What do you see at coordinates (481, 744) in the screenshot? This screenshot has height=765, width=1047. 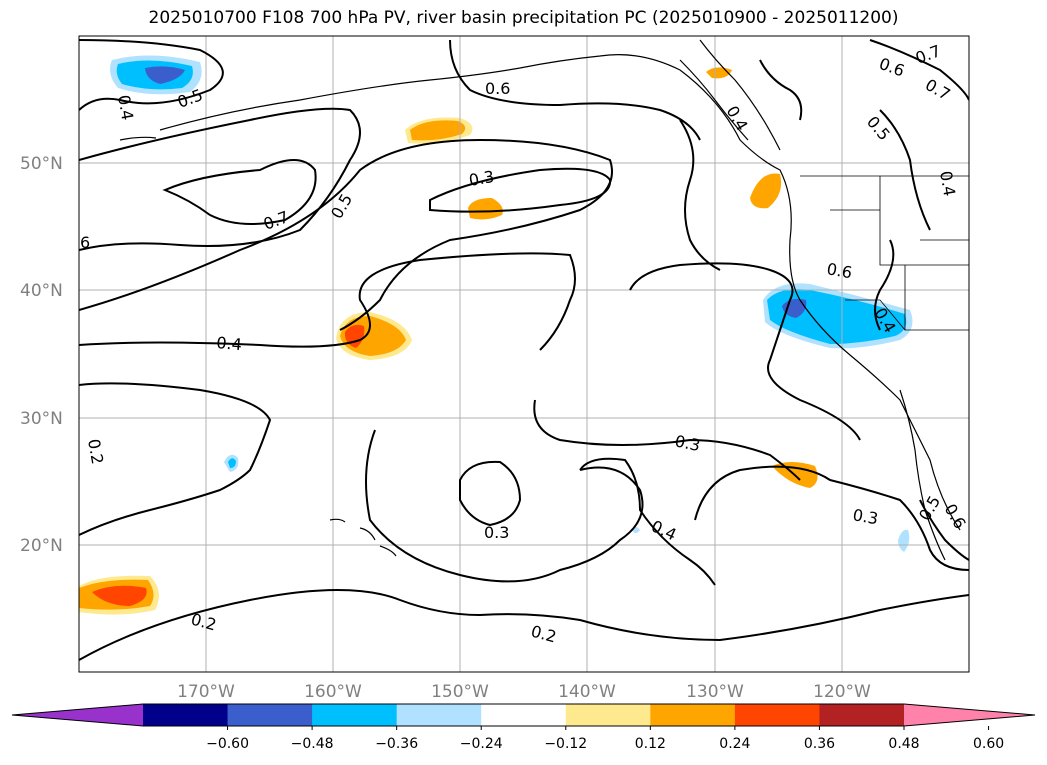 I see `colorbar-tick-label: −0.24` at bounding box center [481, 744].